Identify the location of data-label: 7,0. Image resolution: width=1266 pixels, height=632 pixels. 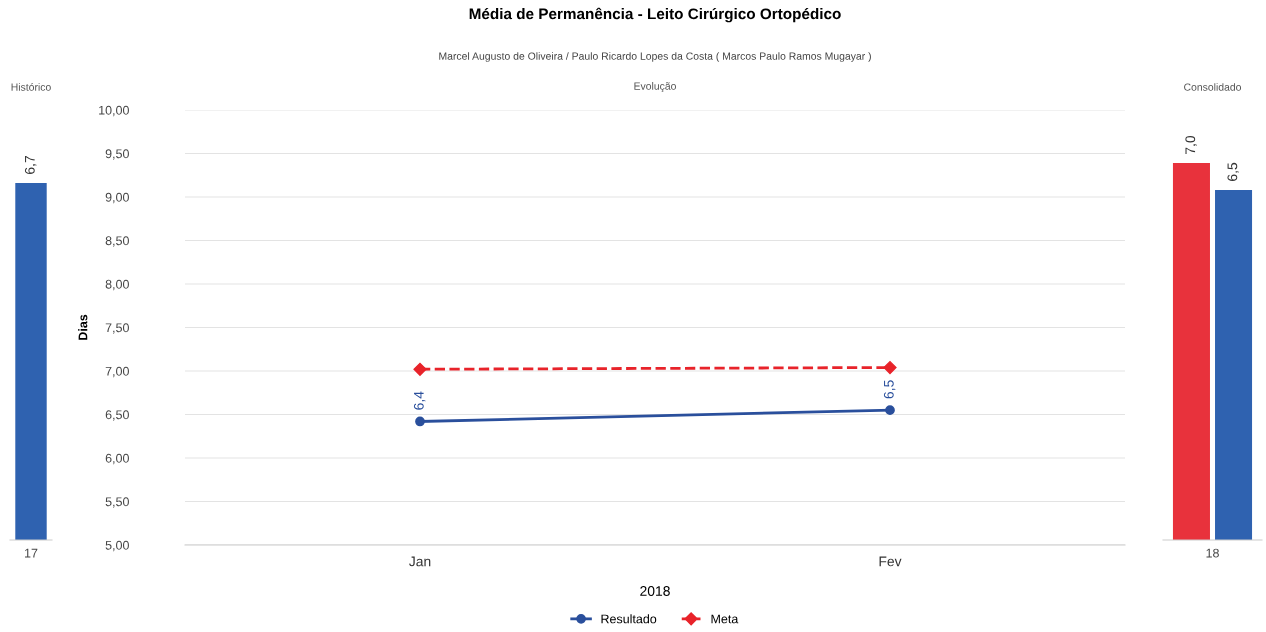
(1191, 144).